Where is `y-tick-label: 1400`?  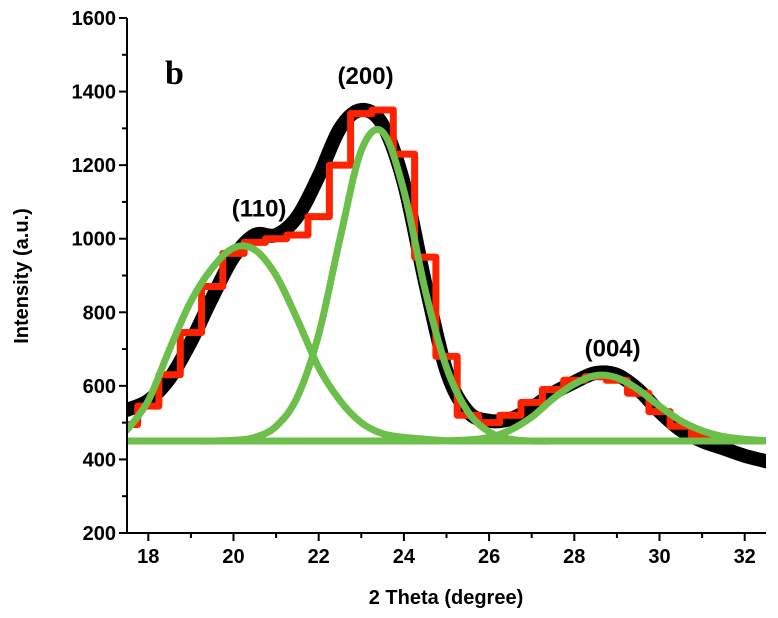
y-tick-label: 1400 is located at coordinates (94, 93).